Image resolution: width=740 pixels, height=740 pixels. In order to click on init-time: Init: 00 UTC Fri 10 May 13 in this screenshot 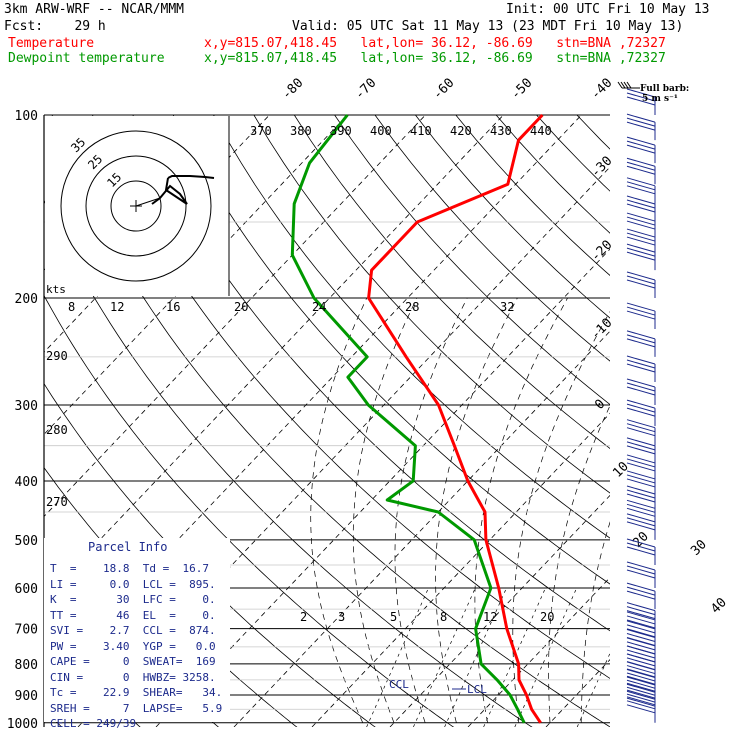, I will do `click(608, 9)`.